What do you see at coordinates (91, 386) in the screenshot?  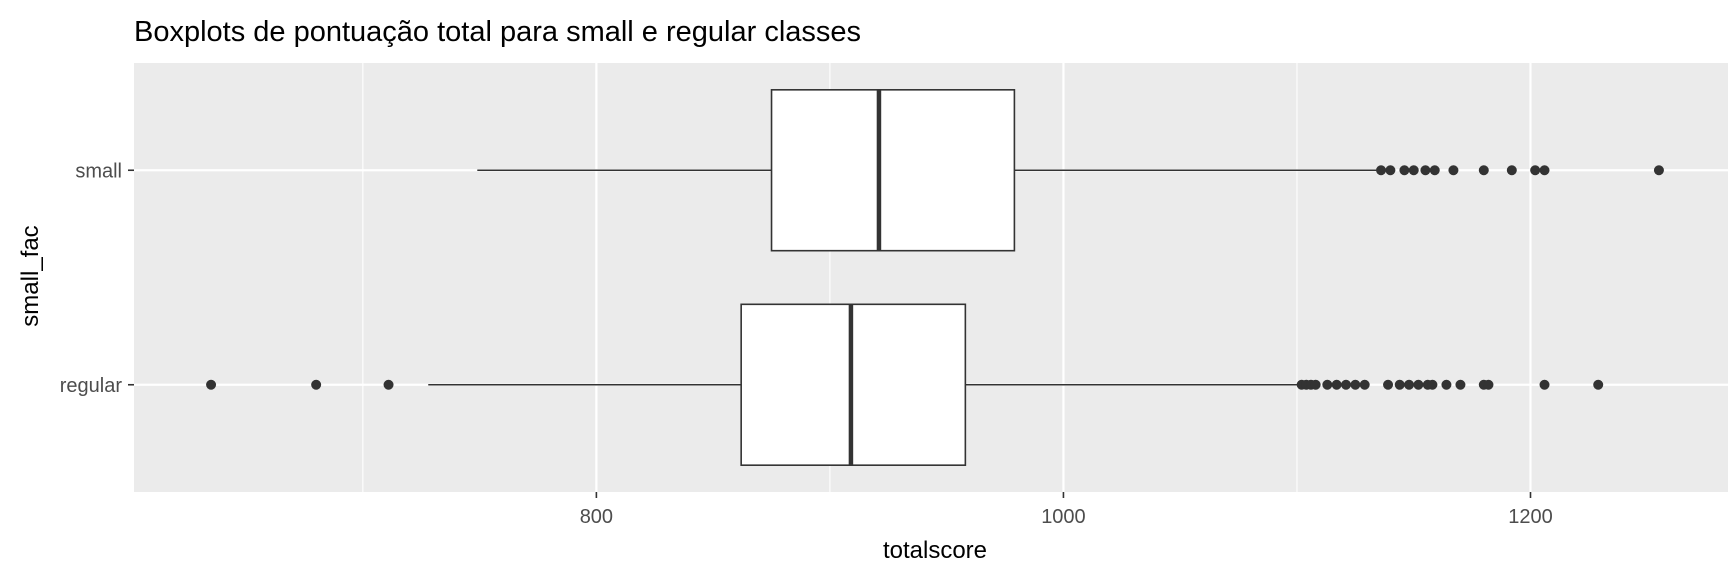 I see `y-tick-label: regular` at bounding box center [91, 386].